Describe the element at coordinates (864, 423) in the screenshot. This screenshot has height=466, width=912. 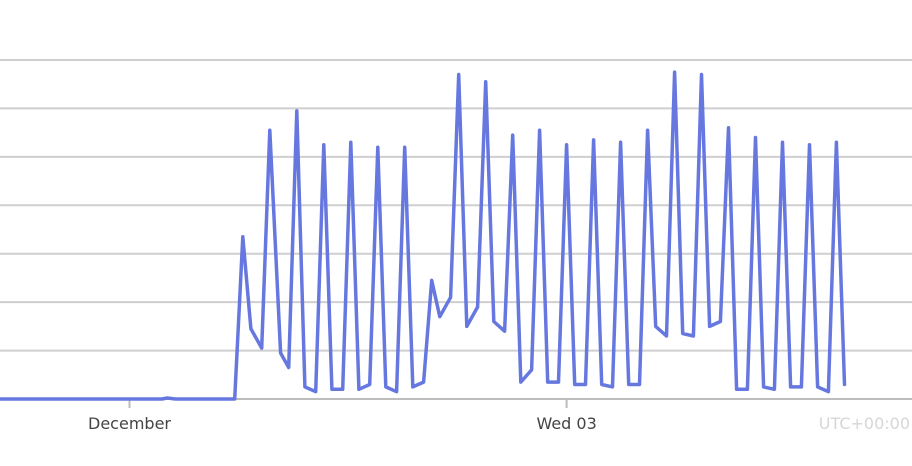
I see `timezone-label: UTC+00:00` at that location.